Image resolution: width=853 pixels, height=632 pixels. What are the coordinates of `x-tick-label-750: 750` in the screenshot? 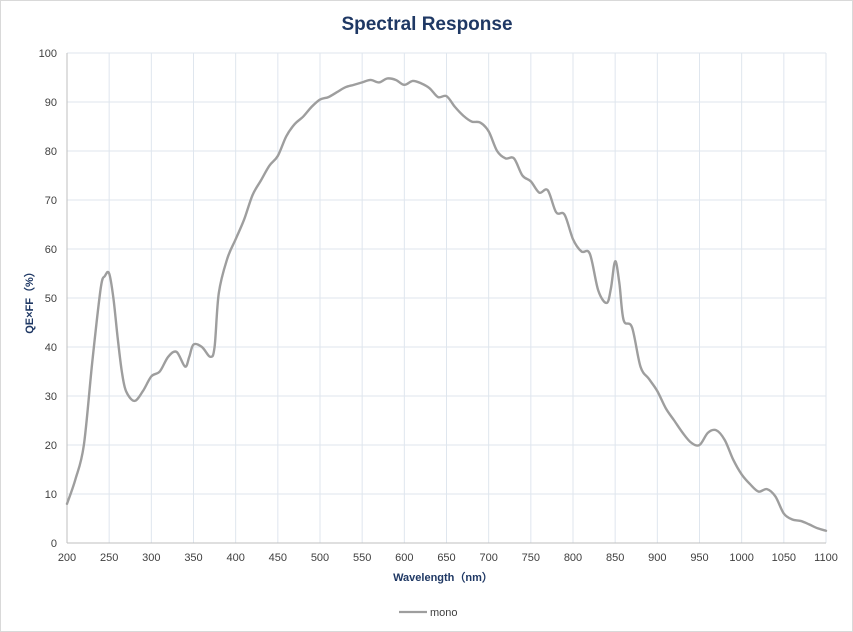 It's located at (531, 558).